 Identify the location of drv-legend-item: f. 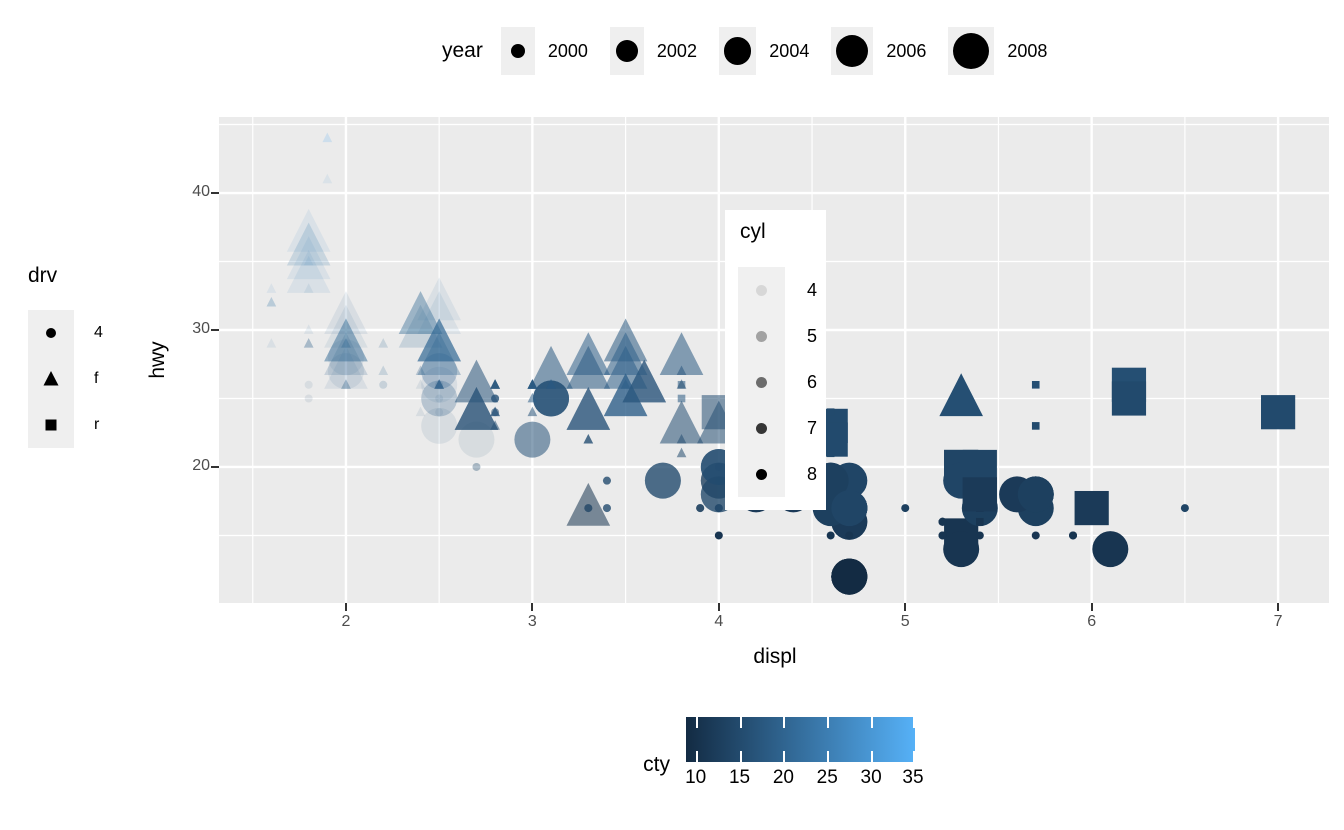
(65, 379).